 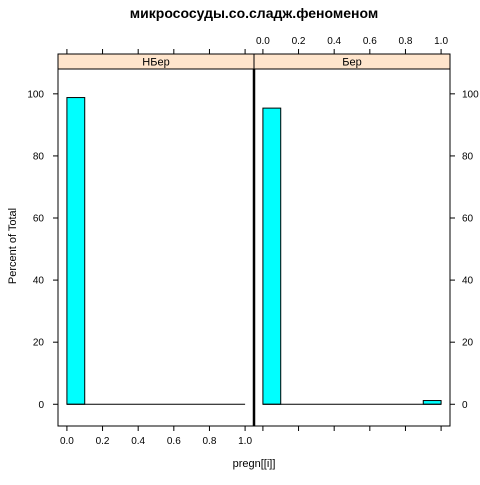 I want to click on y-tick-label-right: 60, so click(x=468, y=219).